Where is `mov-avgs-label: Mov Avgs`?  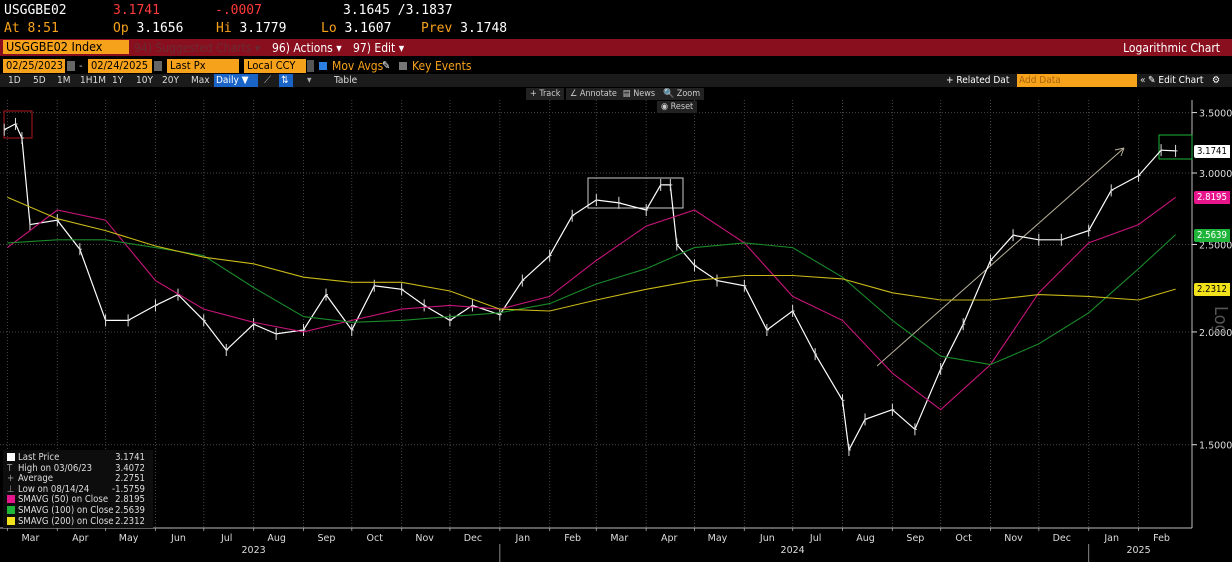 mov-avgs-label: Mov Avgs is located at coordinates (358, 66).